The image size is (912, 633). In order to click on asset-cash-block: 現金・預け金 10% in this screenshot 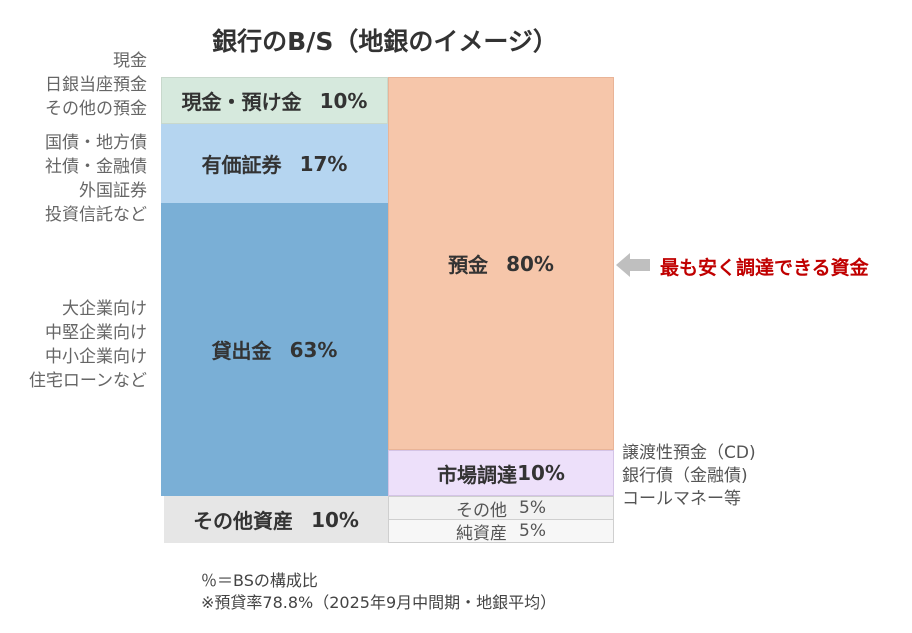, I will do `click(274, 100)`.